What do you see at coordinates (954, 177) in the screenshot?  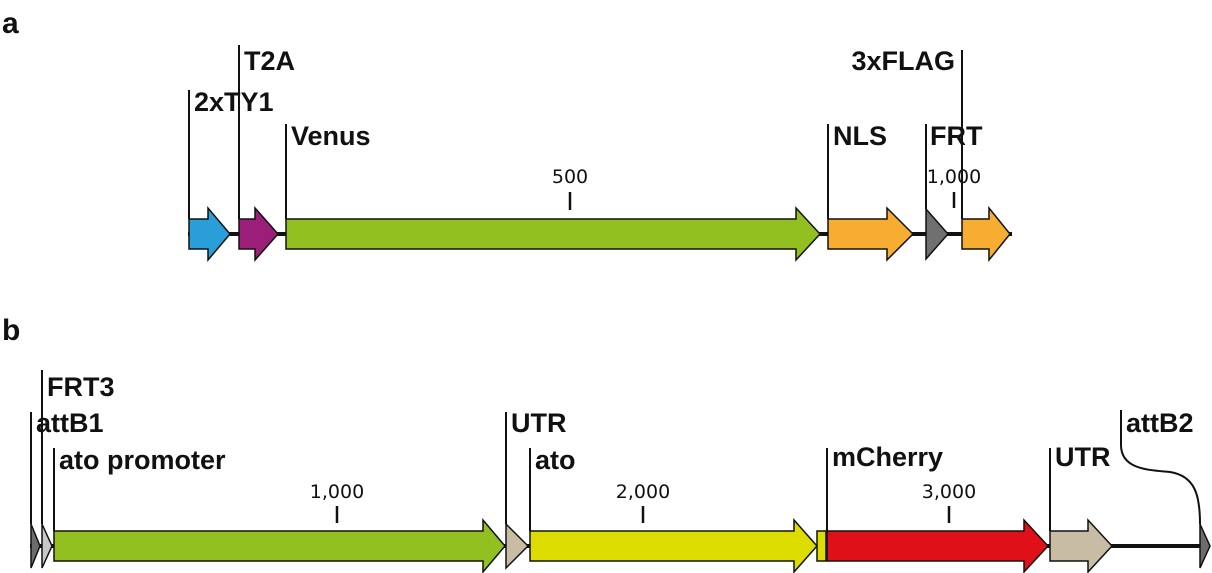 I see `panel-a-tick-label-1000: 1,000` at bounding box center [954, 177].